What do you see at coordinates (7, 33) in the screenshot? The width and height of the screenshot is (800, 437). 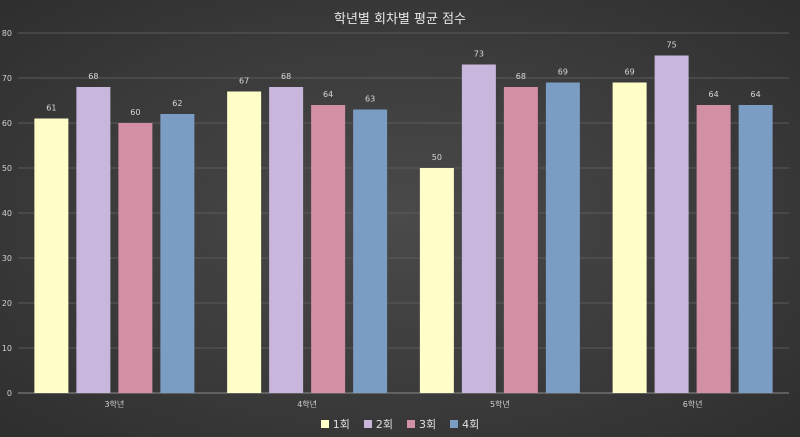 I see `y-tick-label: 80` at bounding box center [7, 33].